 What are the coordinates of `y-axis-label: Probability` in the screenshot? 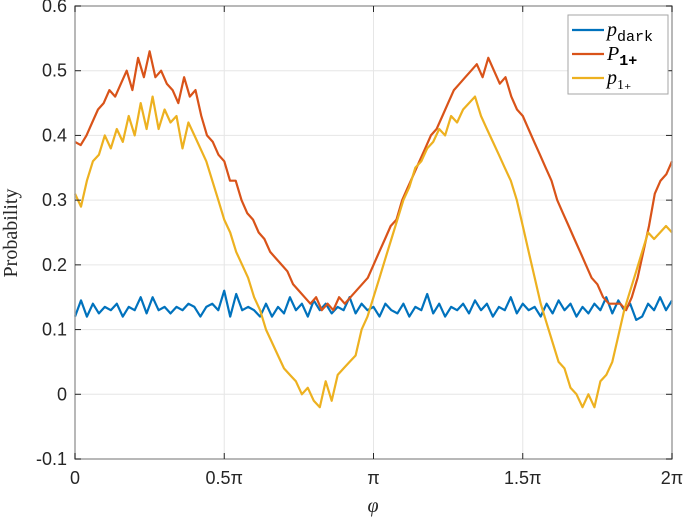 It's located at (11, 233).